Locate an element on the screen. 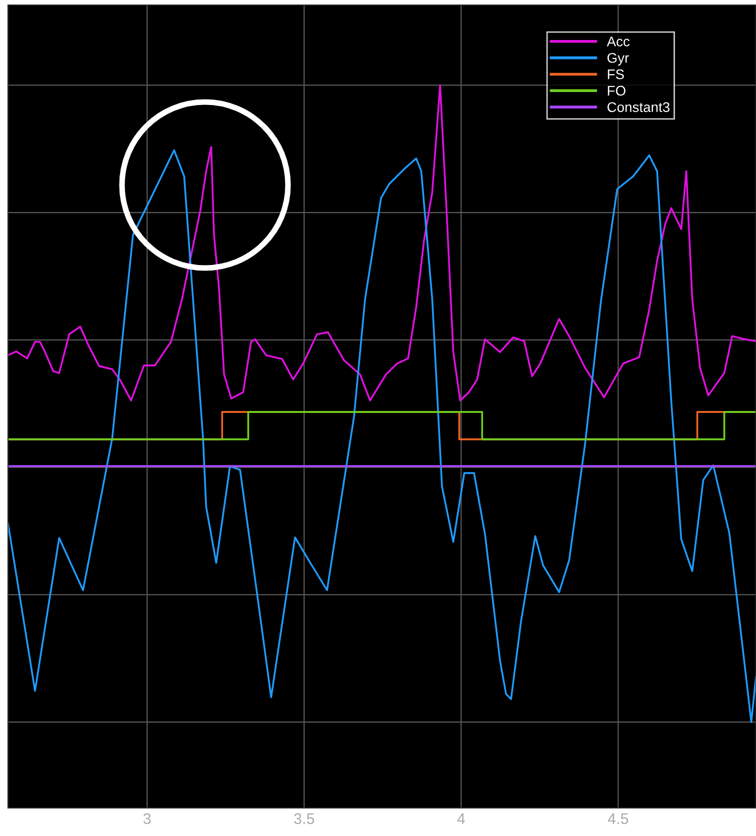 Image resolution: width=756 pixels, height=836 pixels. legend-label: Constant3 is located at coordinates (638, 107).